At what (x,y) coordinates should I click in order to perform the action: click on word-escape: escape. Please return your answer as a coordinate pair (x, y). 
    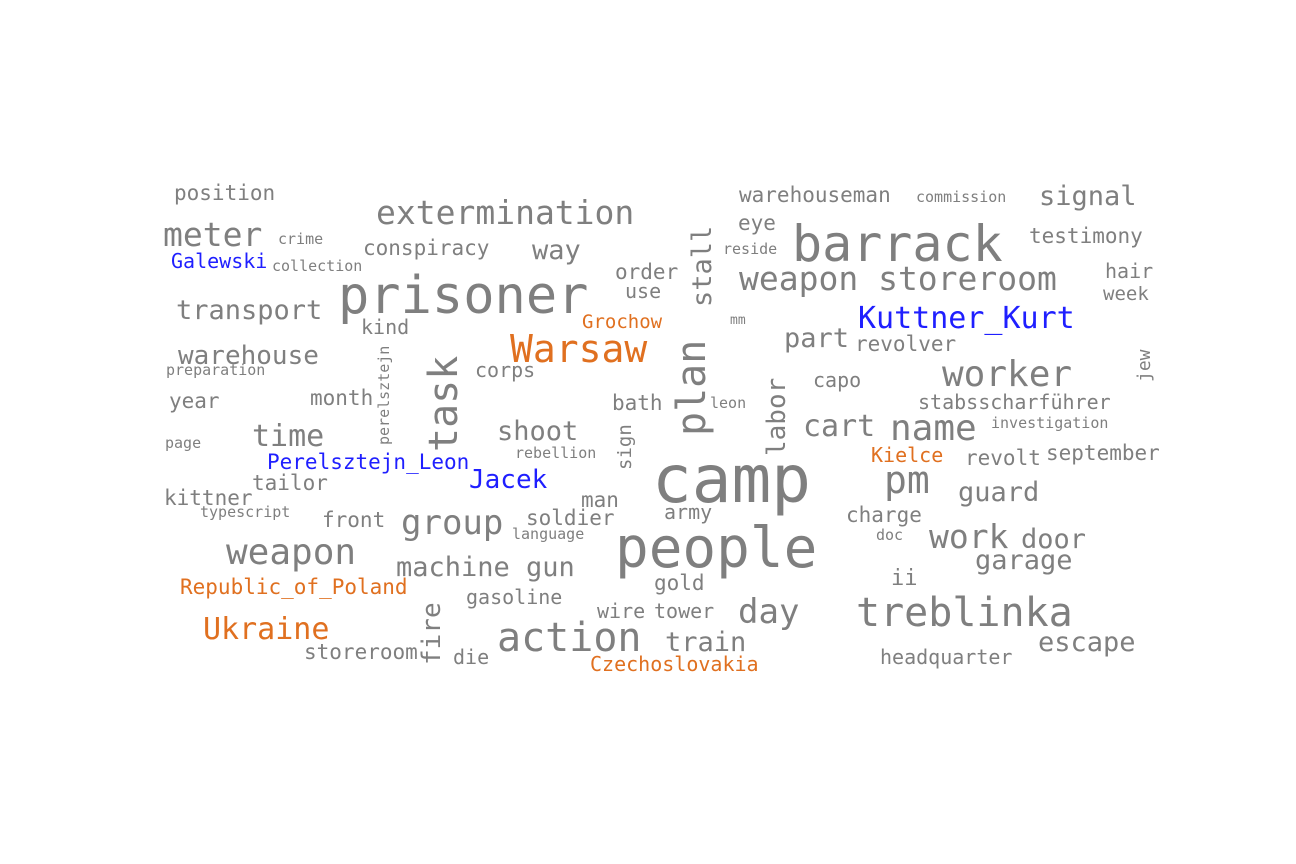
    Looking at the image, I should click on (1087, 642).